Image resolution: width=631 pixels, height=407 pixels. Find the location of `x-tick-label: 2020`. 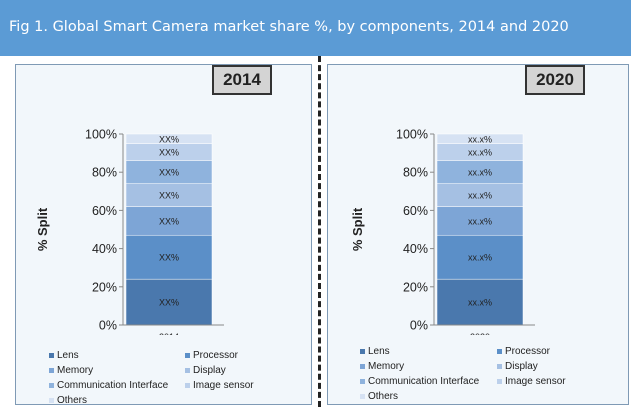

x-tick-label: 2020 is located at coordinates (480, 333).